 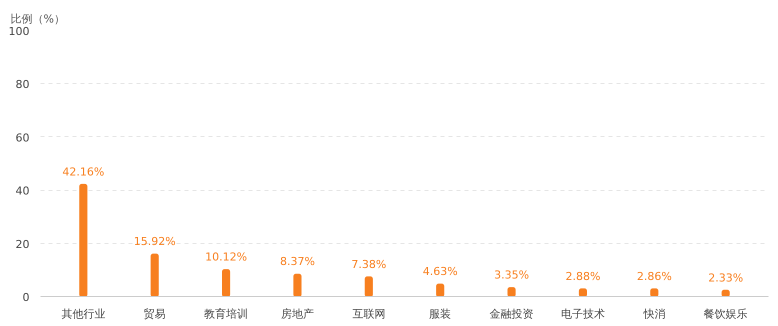 I want to click on x-tick-label: 金融投资, so click(x=512, y=314).